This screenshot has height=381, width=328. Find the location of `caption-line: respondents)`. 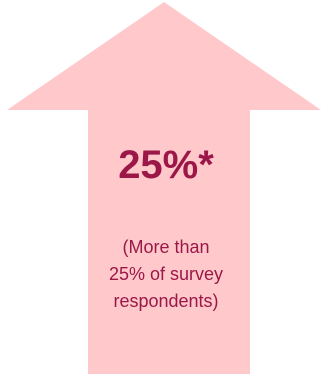

caption-line: respondents) is located at coordinates (166, 301).